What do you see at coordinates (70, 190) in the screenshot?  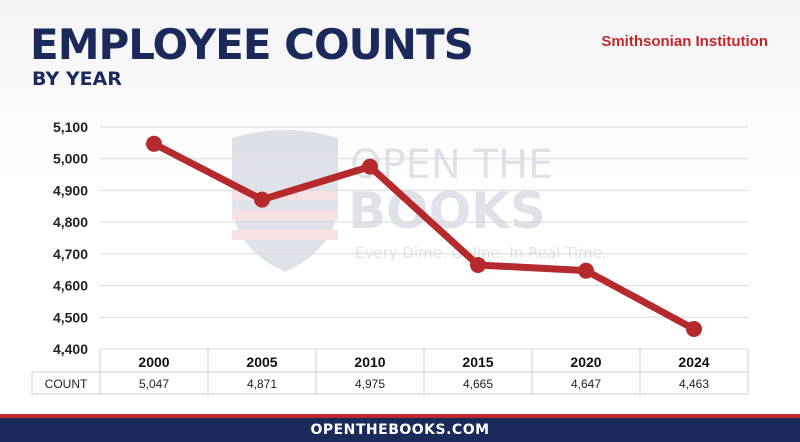 I see `y-tick-label: 4,900` at bounding box center [70, 190].